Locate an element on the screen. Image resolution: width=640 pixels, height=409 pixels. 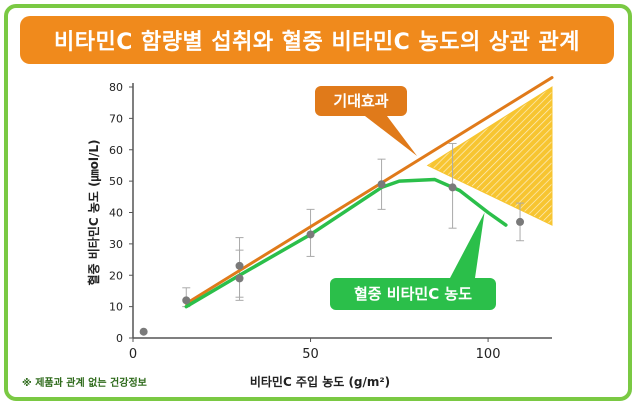
y-tick-label: 60 is located at coordinates (116, 150).